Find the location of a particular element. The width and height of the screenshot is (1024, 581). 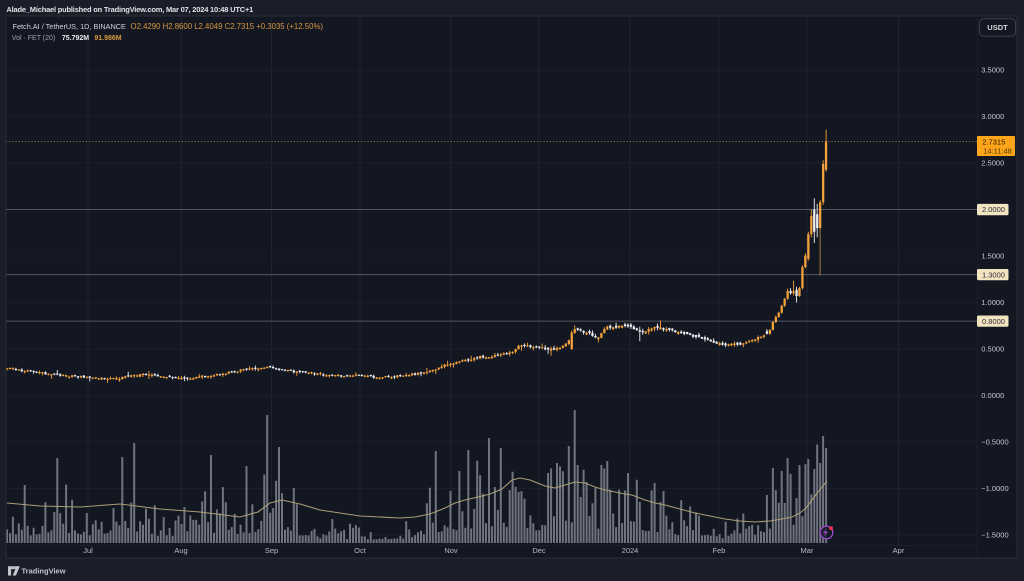

svg-text: Dec is located at coordinates (539, 550).